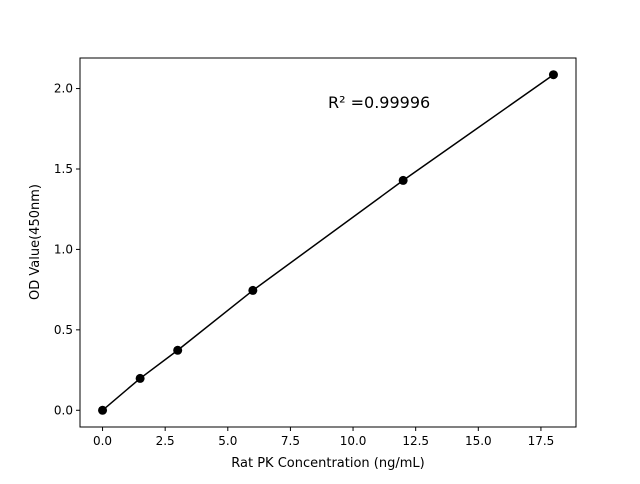  What do you see at coordinates (290, 441) in the screenshot?
I see `x-tick-label: 7.5` at bounding box center [290, 441].